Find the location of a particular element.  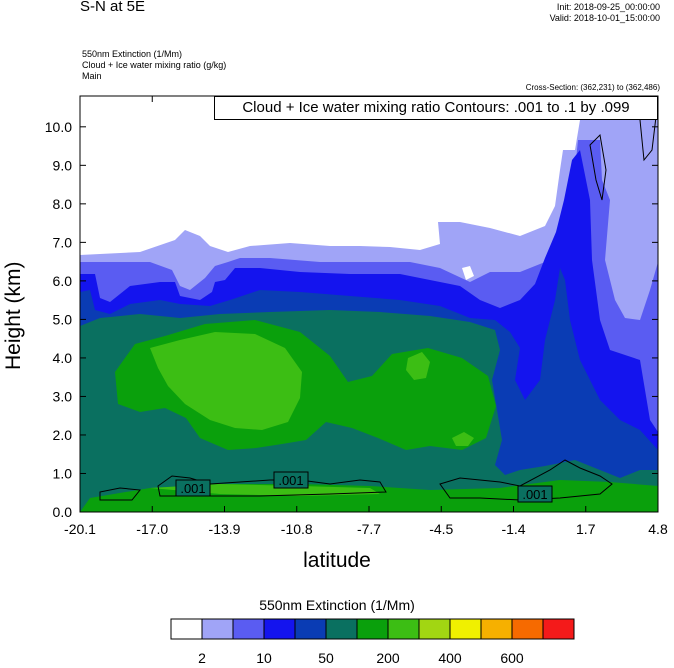

colorbar-label: 50 is located at coordinates (326, 658).